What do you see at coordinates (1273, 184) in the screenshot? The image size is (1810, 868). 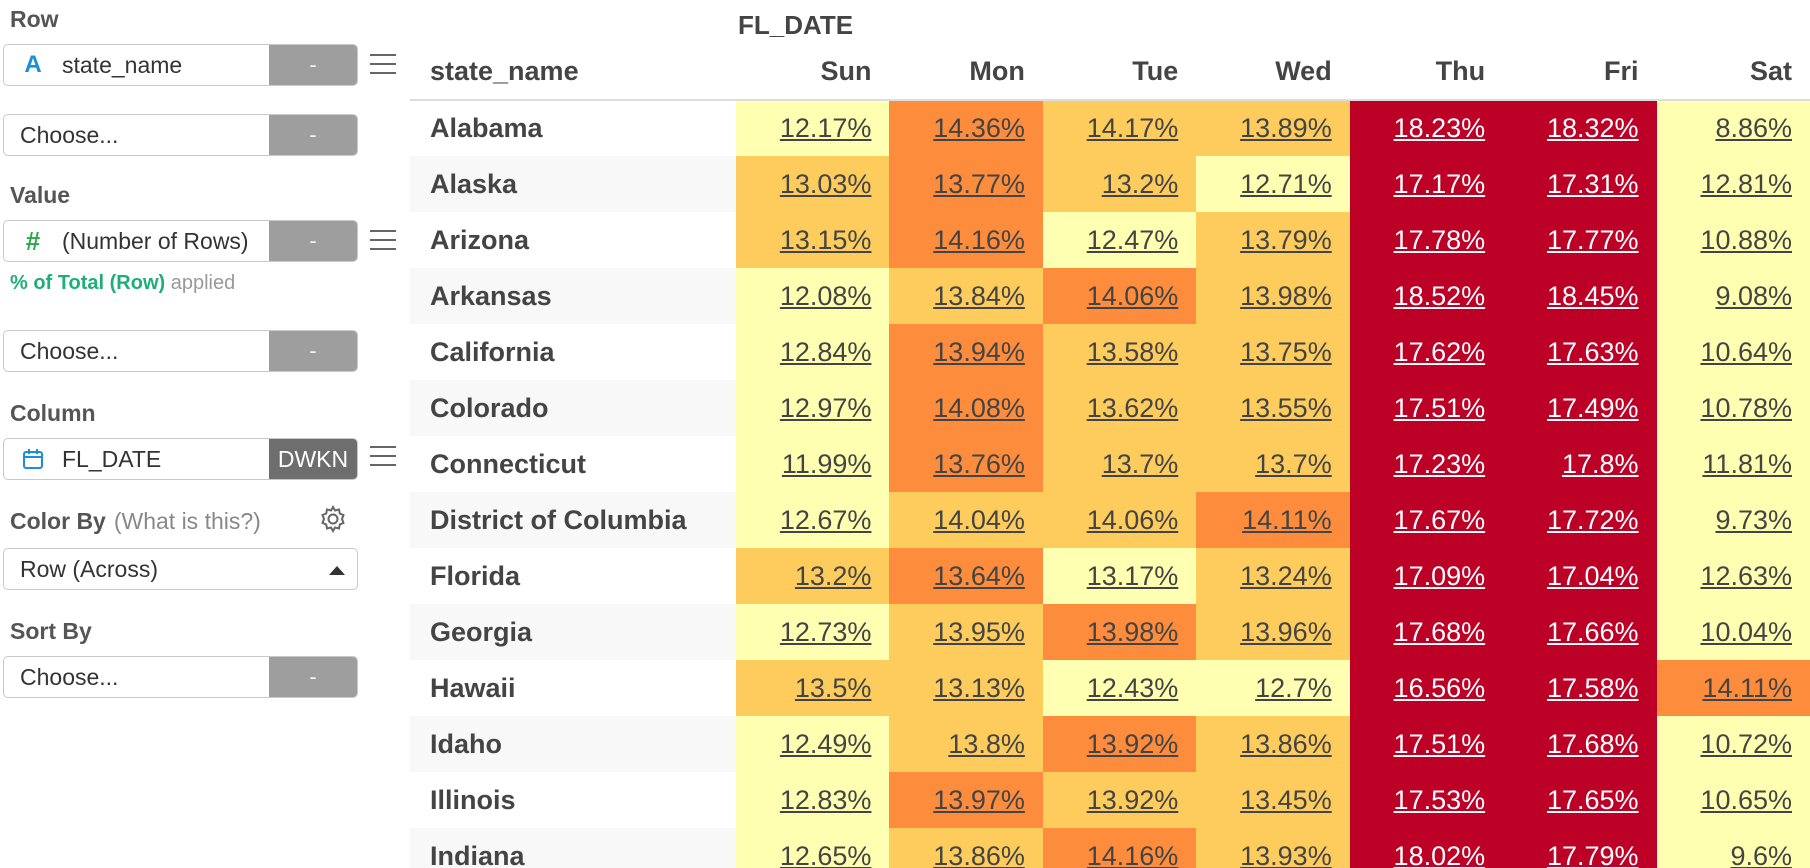 I see `value-cell: 12.71%` at bounding box center [1273, 184].